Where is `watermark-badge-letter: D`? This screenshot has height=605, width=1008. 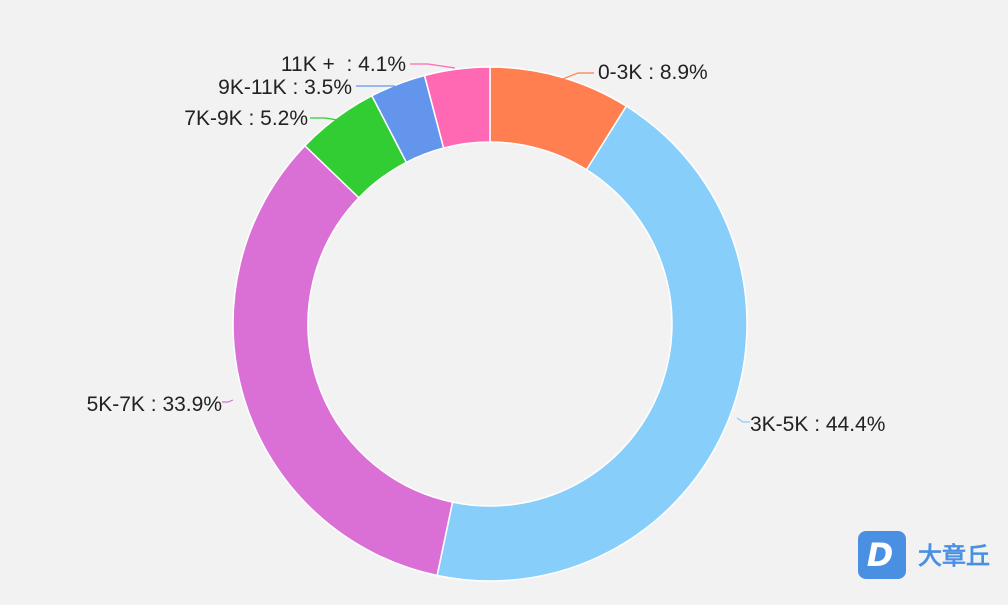
watermark-badge-letter: D is located at coordinates (880, 555).